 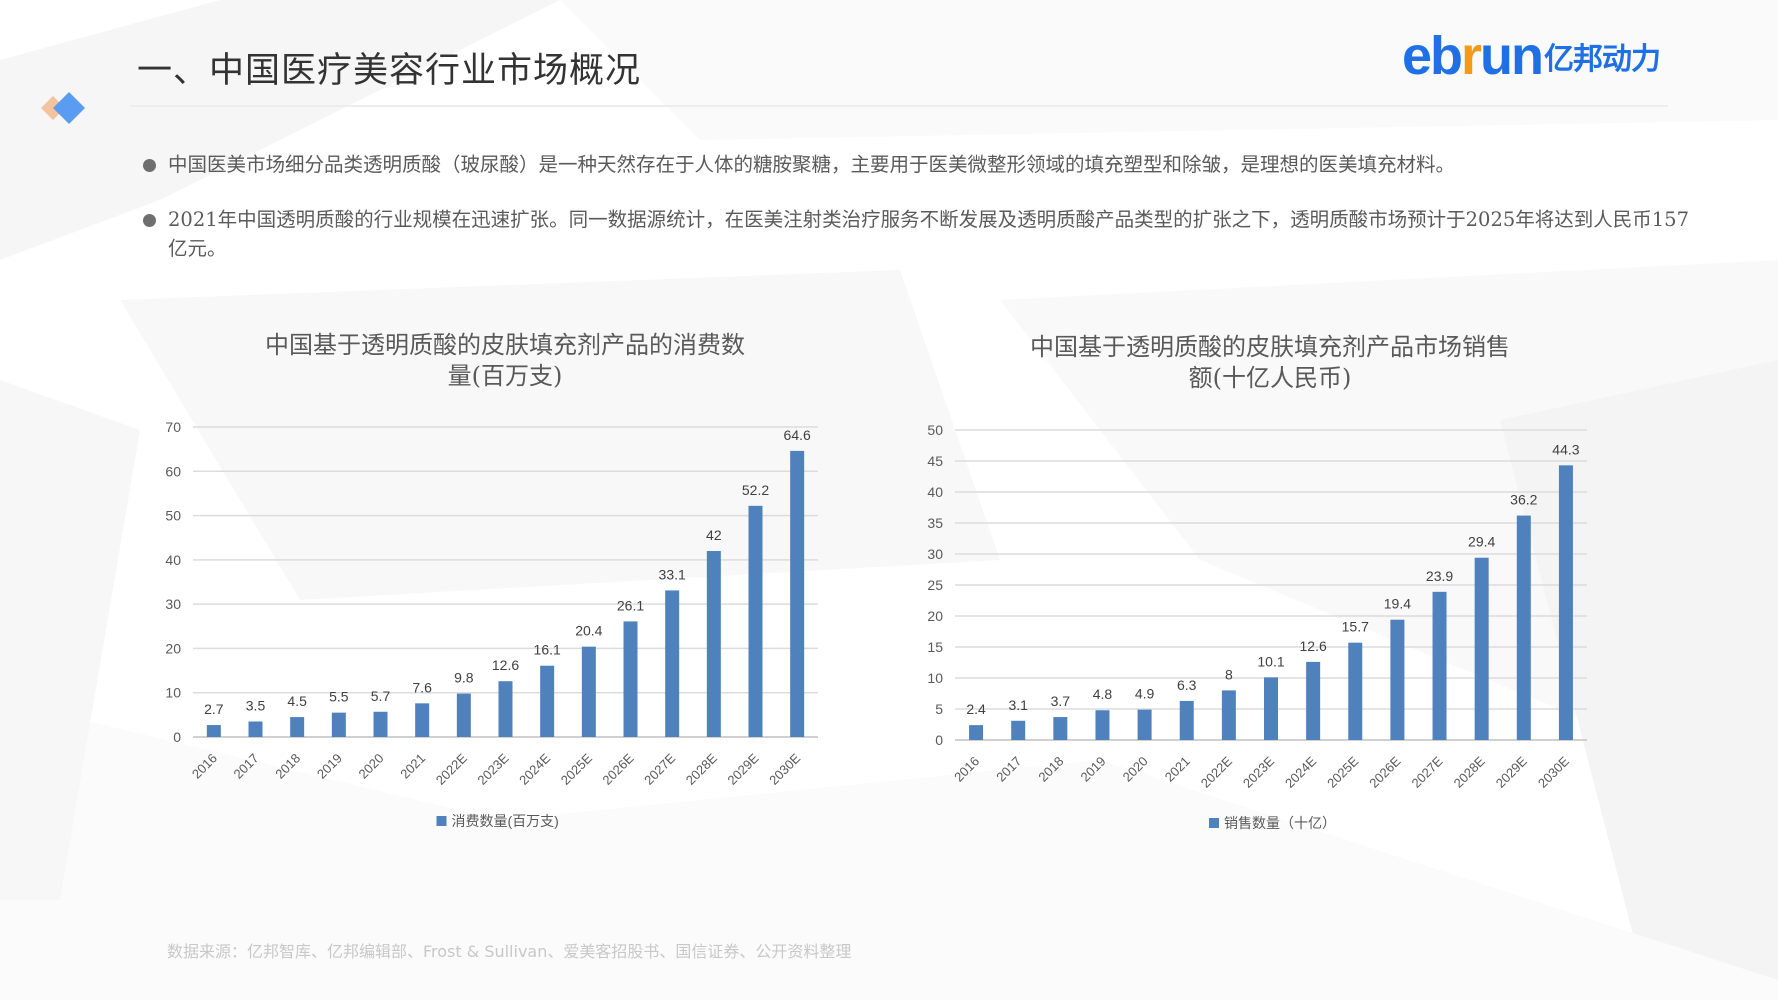 I want to click on data-label: 44.3, so click(x=1565, y=449).